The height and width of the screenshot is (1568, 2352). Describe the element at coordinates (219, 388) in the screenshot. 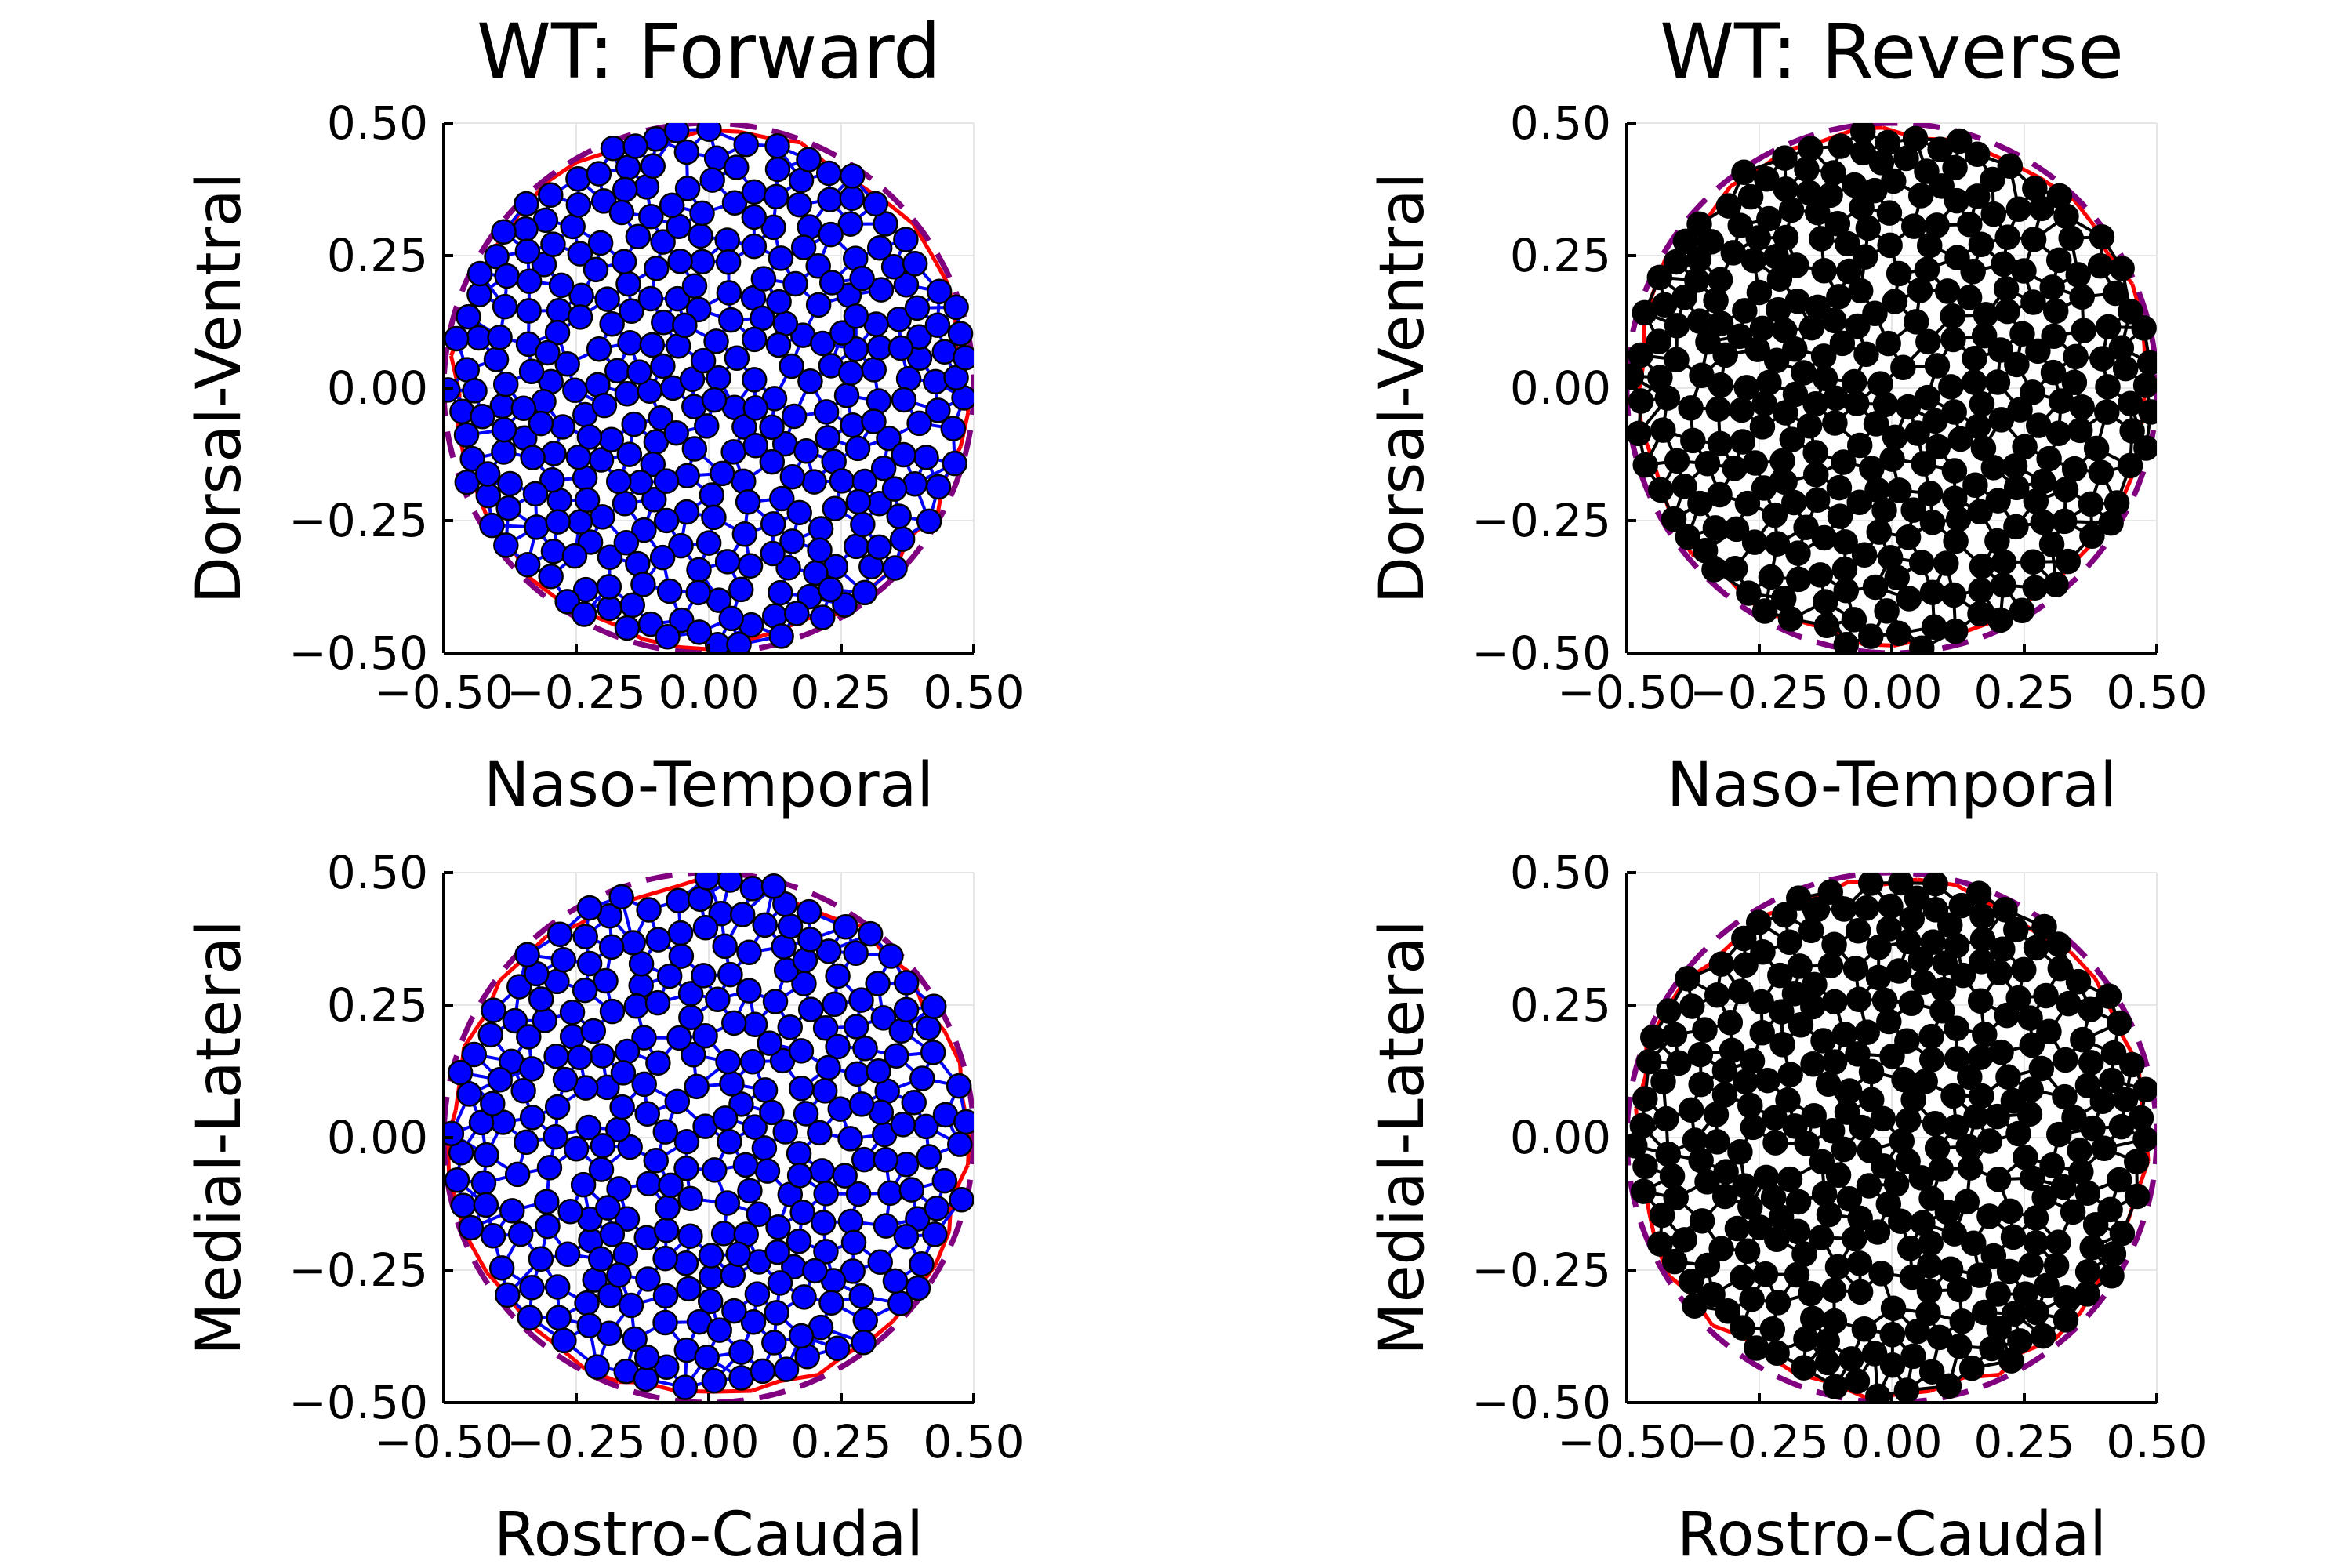

I see `y-axis-label: Dorsal-Ventral` at that location.